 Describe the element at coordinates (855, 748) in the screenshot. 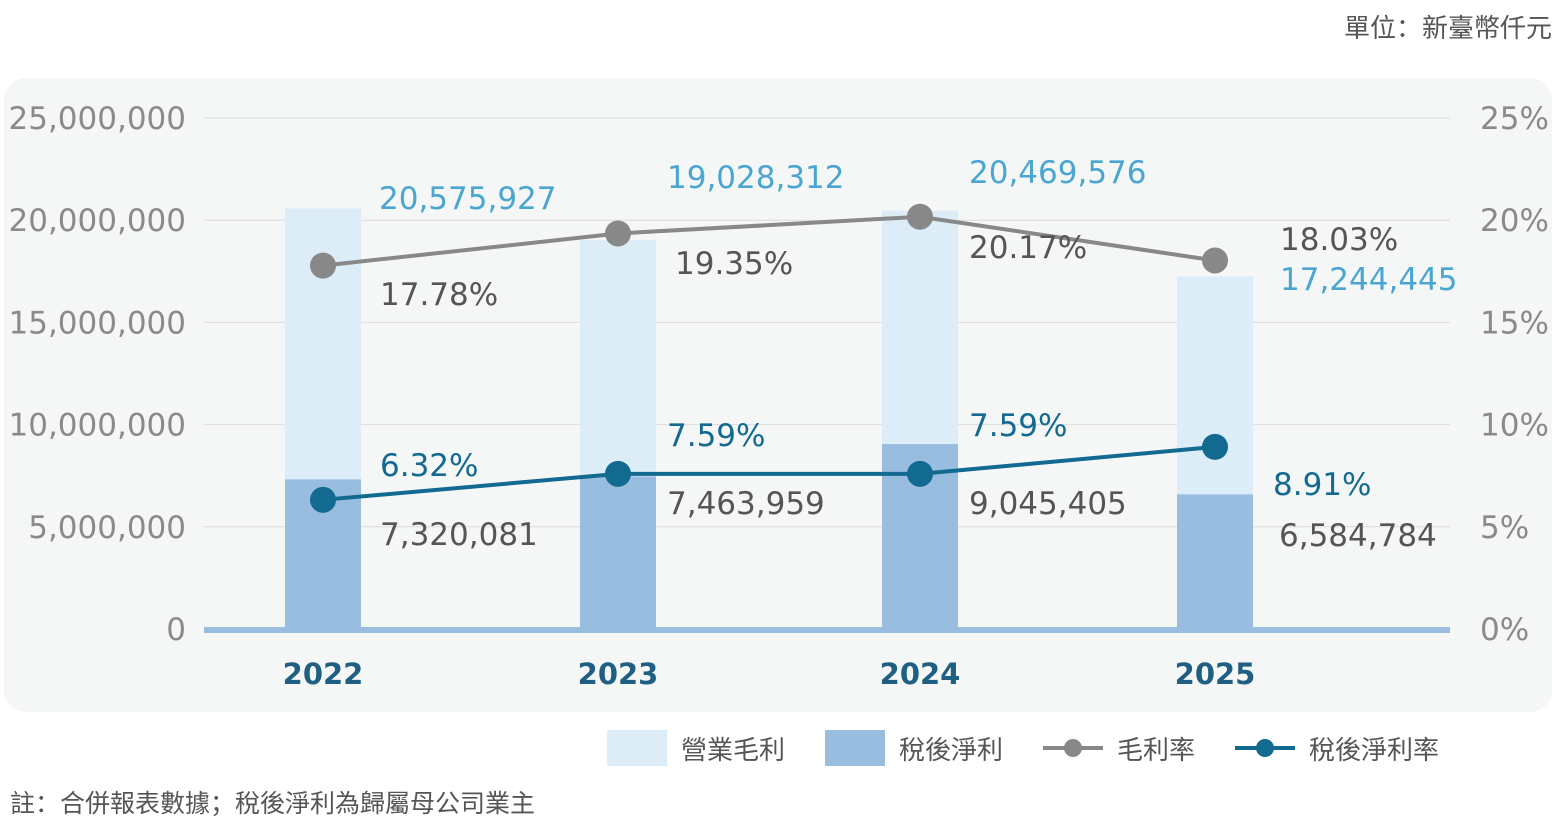

I see `legend-swatch-net-income` at that location.